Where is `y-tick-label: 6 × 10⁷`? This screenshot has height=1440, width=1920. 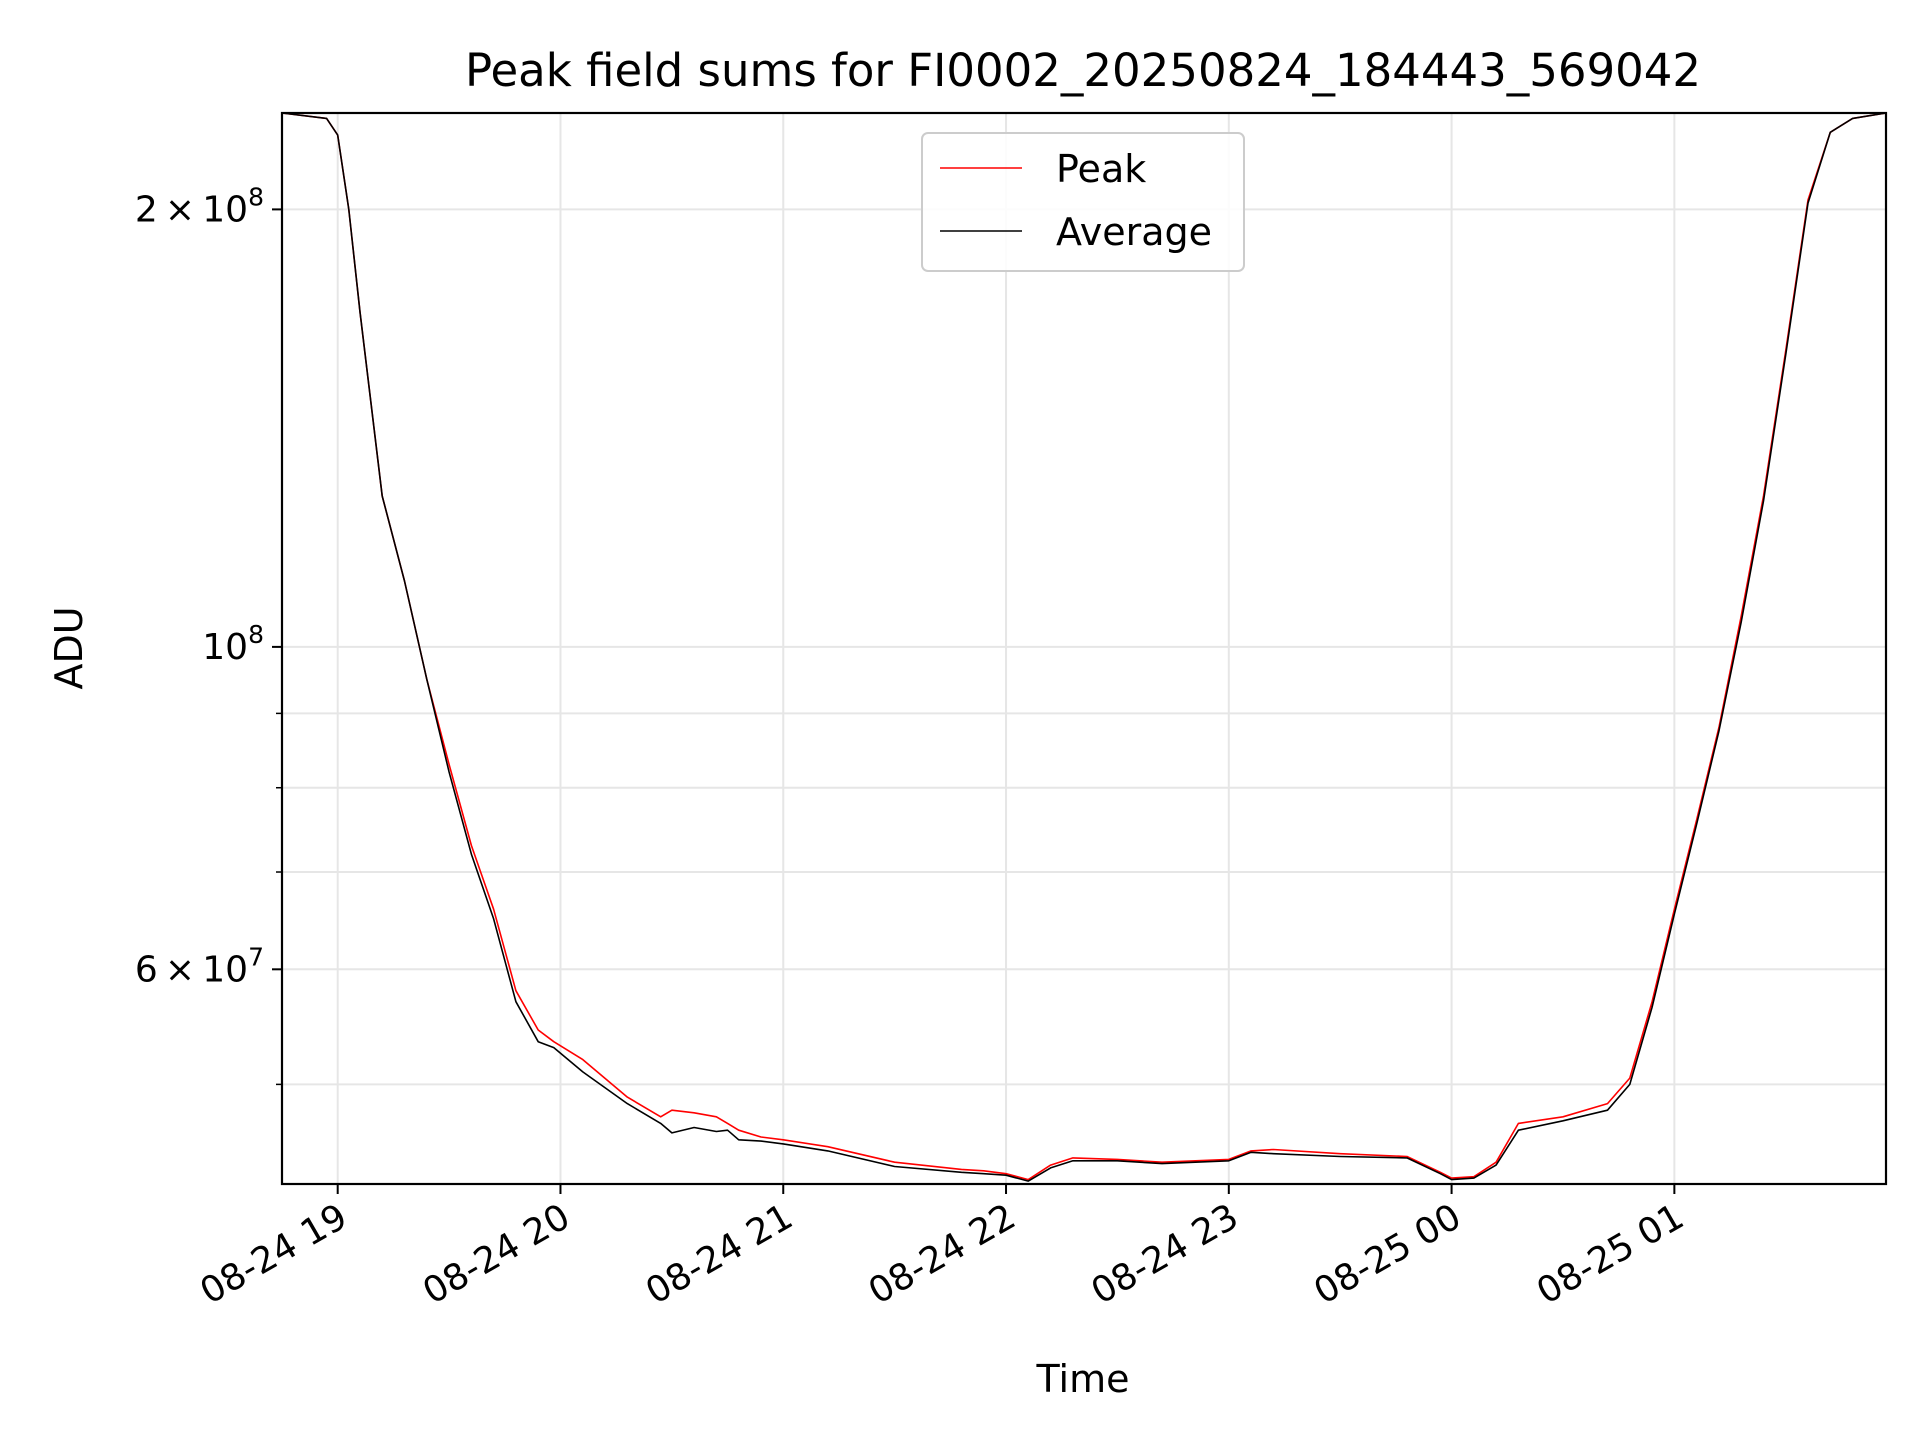
y-tick-label: 6 × 10⁷ is located at coordinates (199, 966).